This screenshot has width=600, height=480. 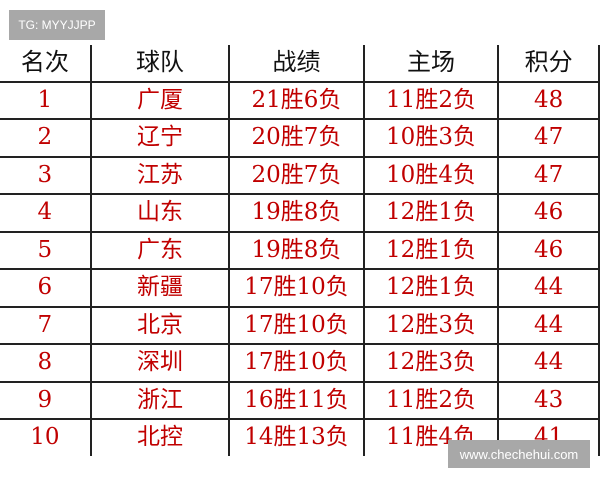 What do you see at coordinates (45, 64) in the screenshot?
I see `header-rank: 名次` at bounding box center [45, 64].